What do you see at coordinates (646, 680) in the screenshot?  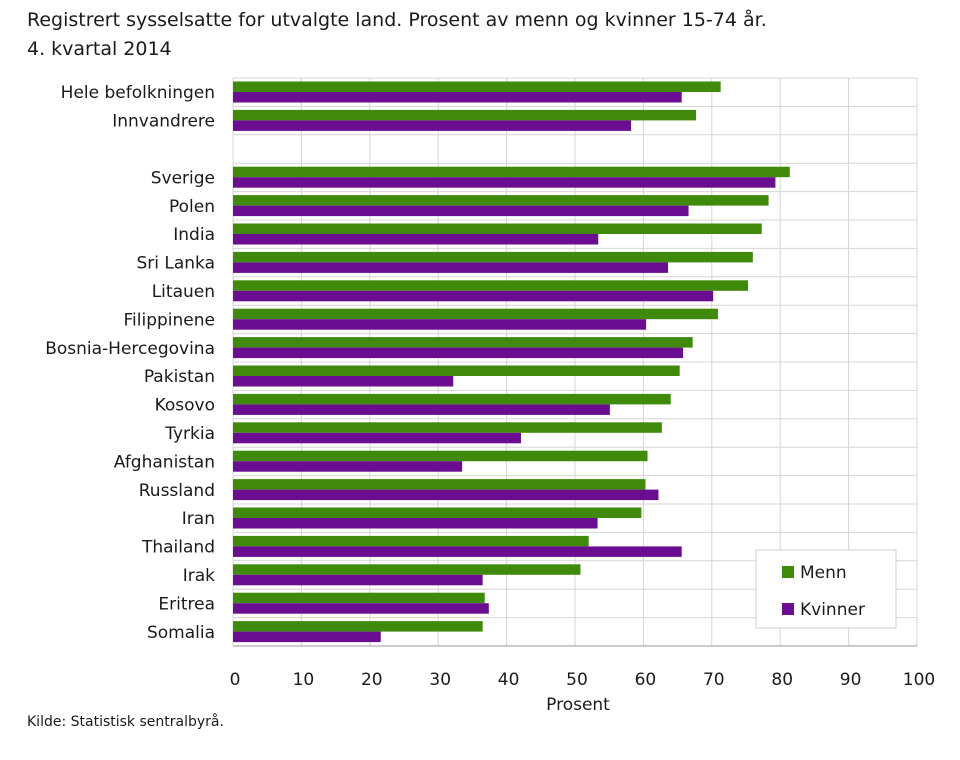 I see `x-tick-label: 60` at bounding box center [646, 680].